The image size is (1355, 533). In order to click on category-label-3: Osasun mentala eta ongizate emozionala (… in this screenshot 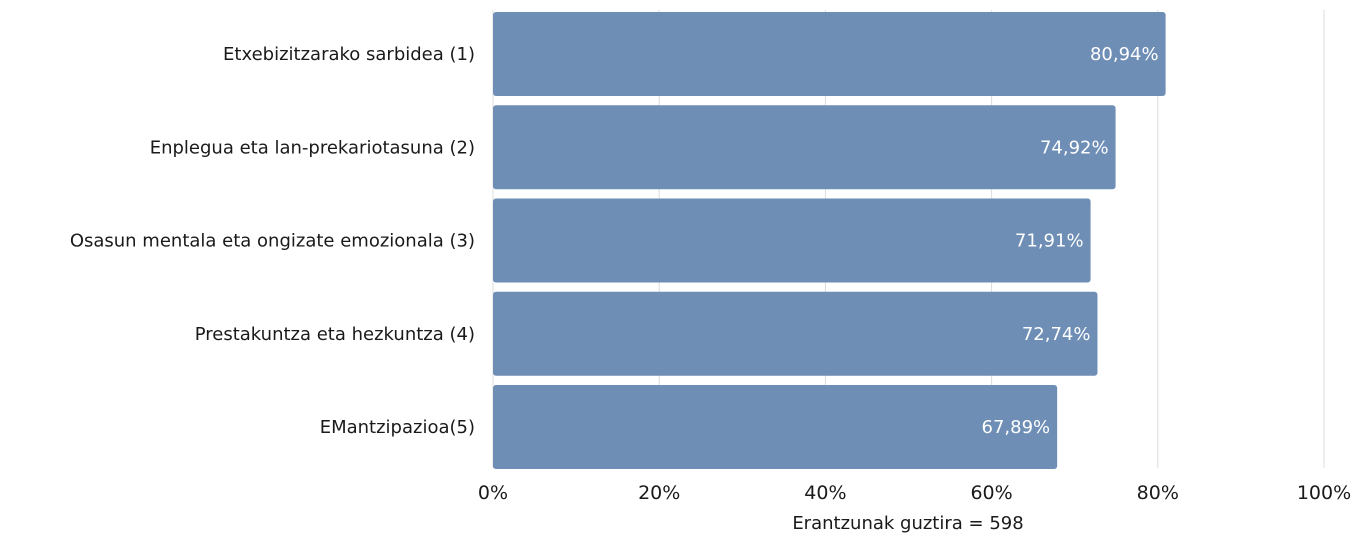, I will do `click(272, 241)`.